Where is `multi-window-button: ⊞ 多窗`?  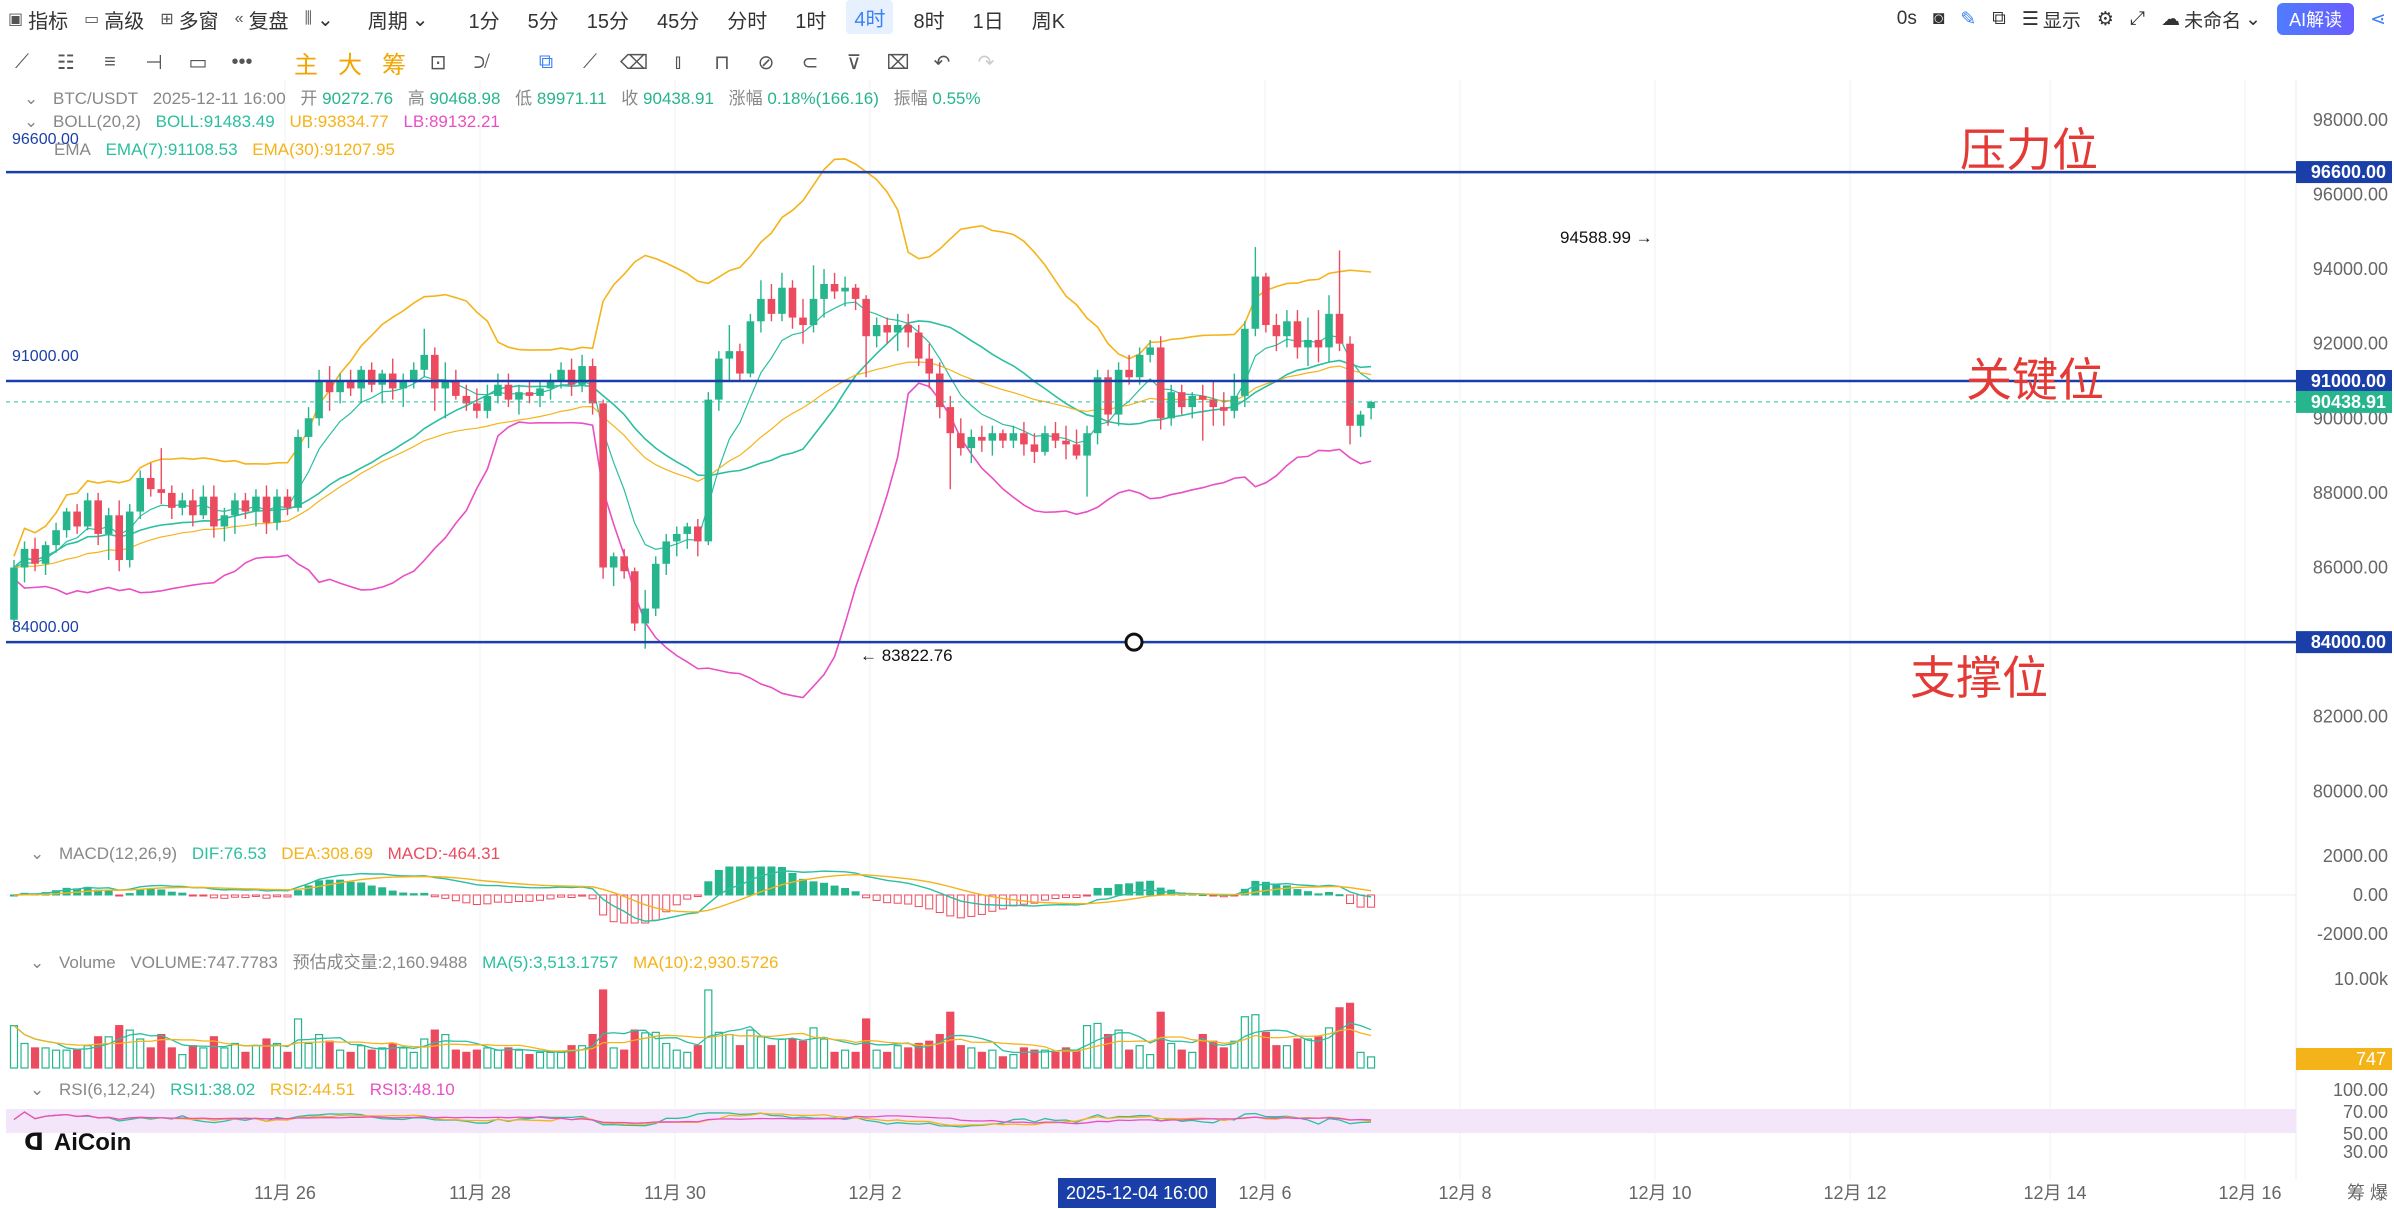 multi-window-button: ⊞ 多窗 is located at coordinates (189, 21).